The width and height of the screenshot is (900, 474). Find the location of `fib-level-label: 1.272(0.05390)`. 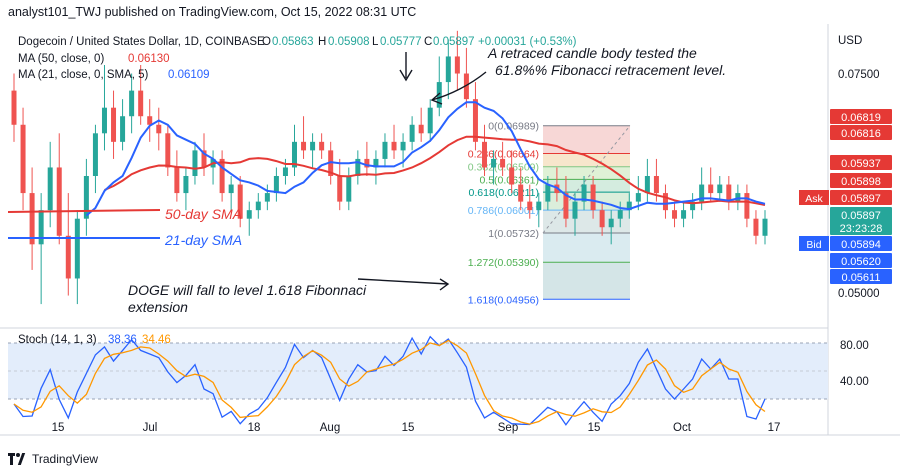

fib-level-label: 1.272(0.05390) is located at coordinates (503, 263).